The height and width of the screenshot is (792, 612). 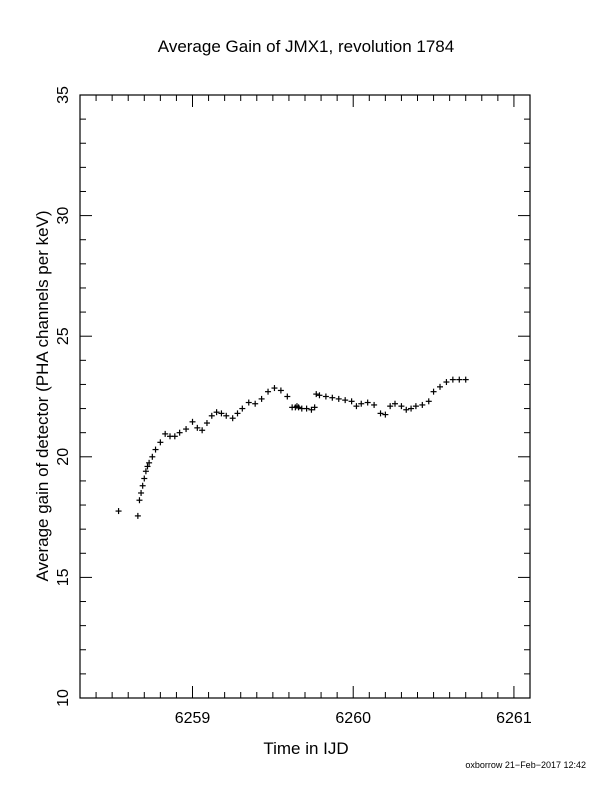 What do you see at coordinates (305, 748) in the screenshot?
I see `x-axis-label: Time in IJD` at bounding box center [305, 748].